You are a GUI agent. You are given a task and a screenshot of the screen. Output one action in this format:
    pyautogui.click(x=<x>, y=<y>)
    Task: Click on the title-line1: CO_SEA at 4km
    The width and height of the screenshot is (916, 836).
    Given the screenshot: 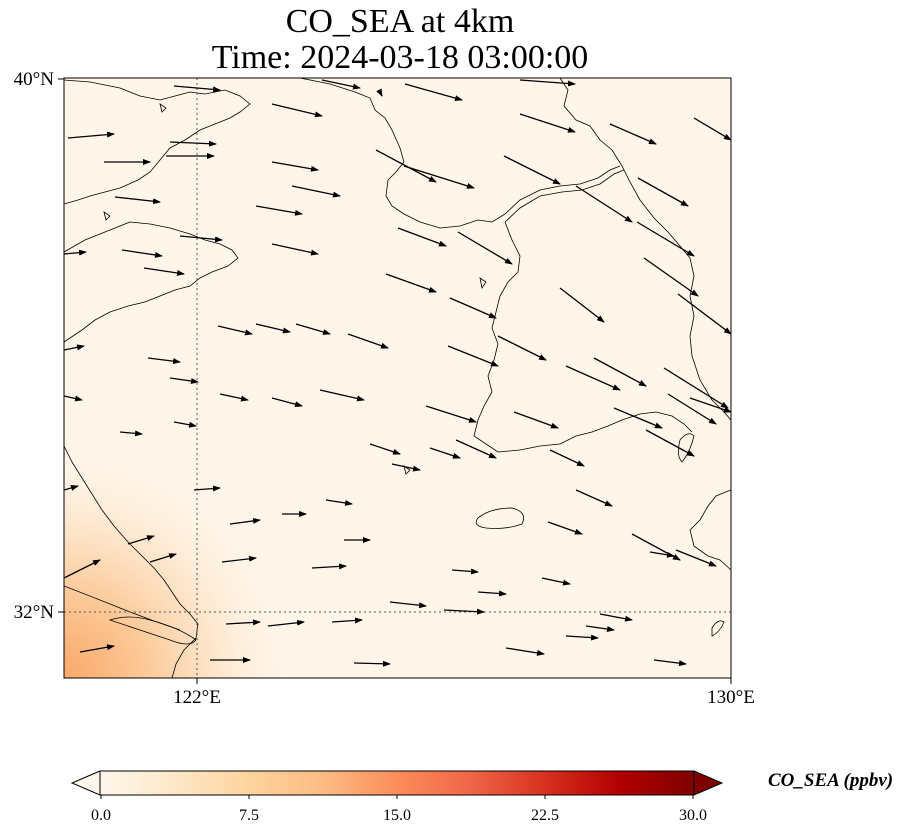 What is the action you would take?
    pyautogui.click(x=400, y=21)
    